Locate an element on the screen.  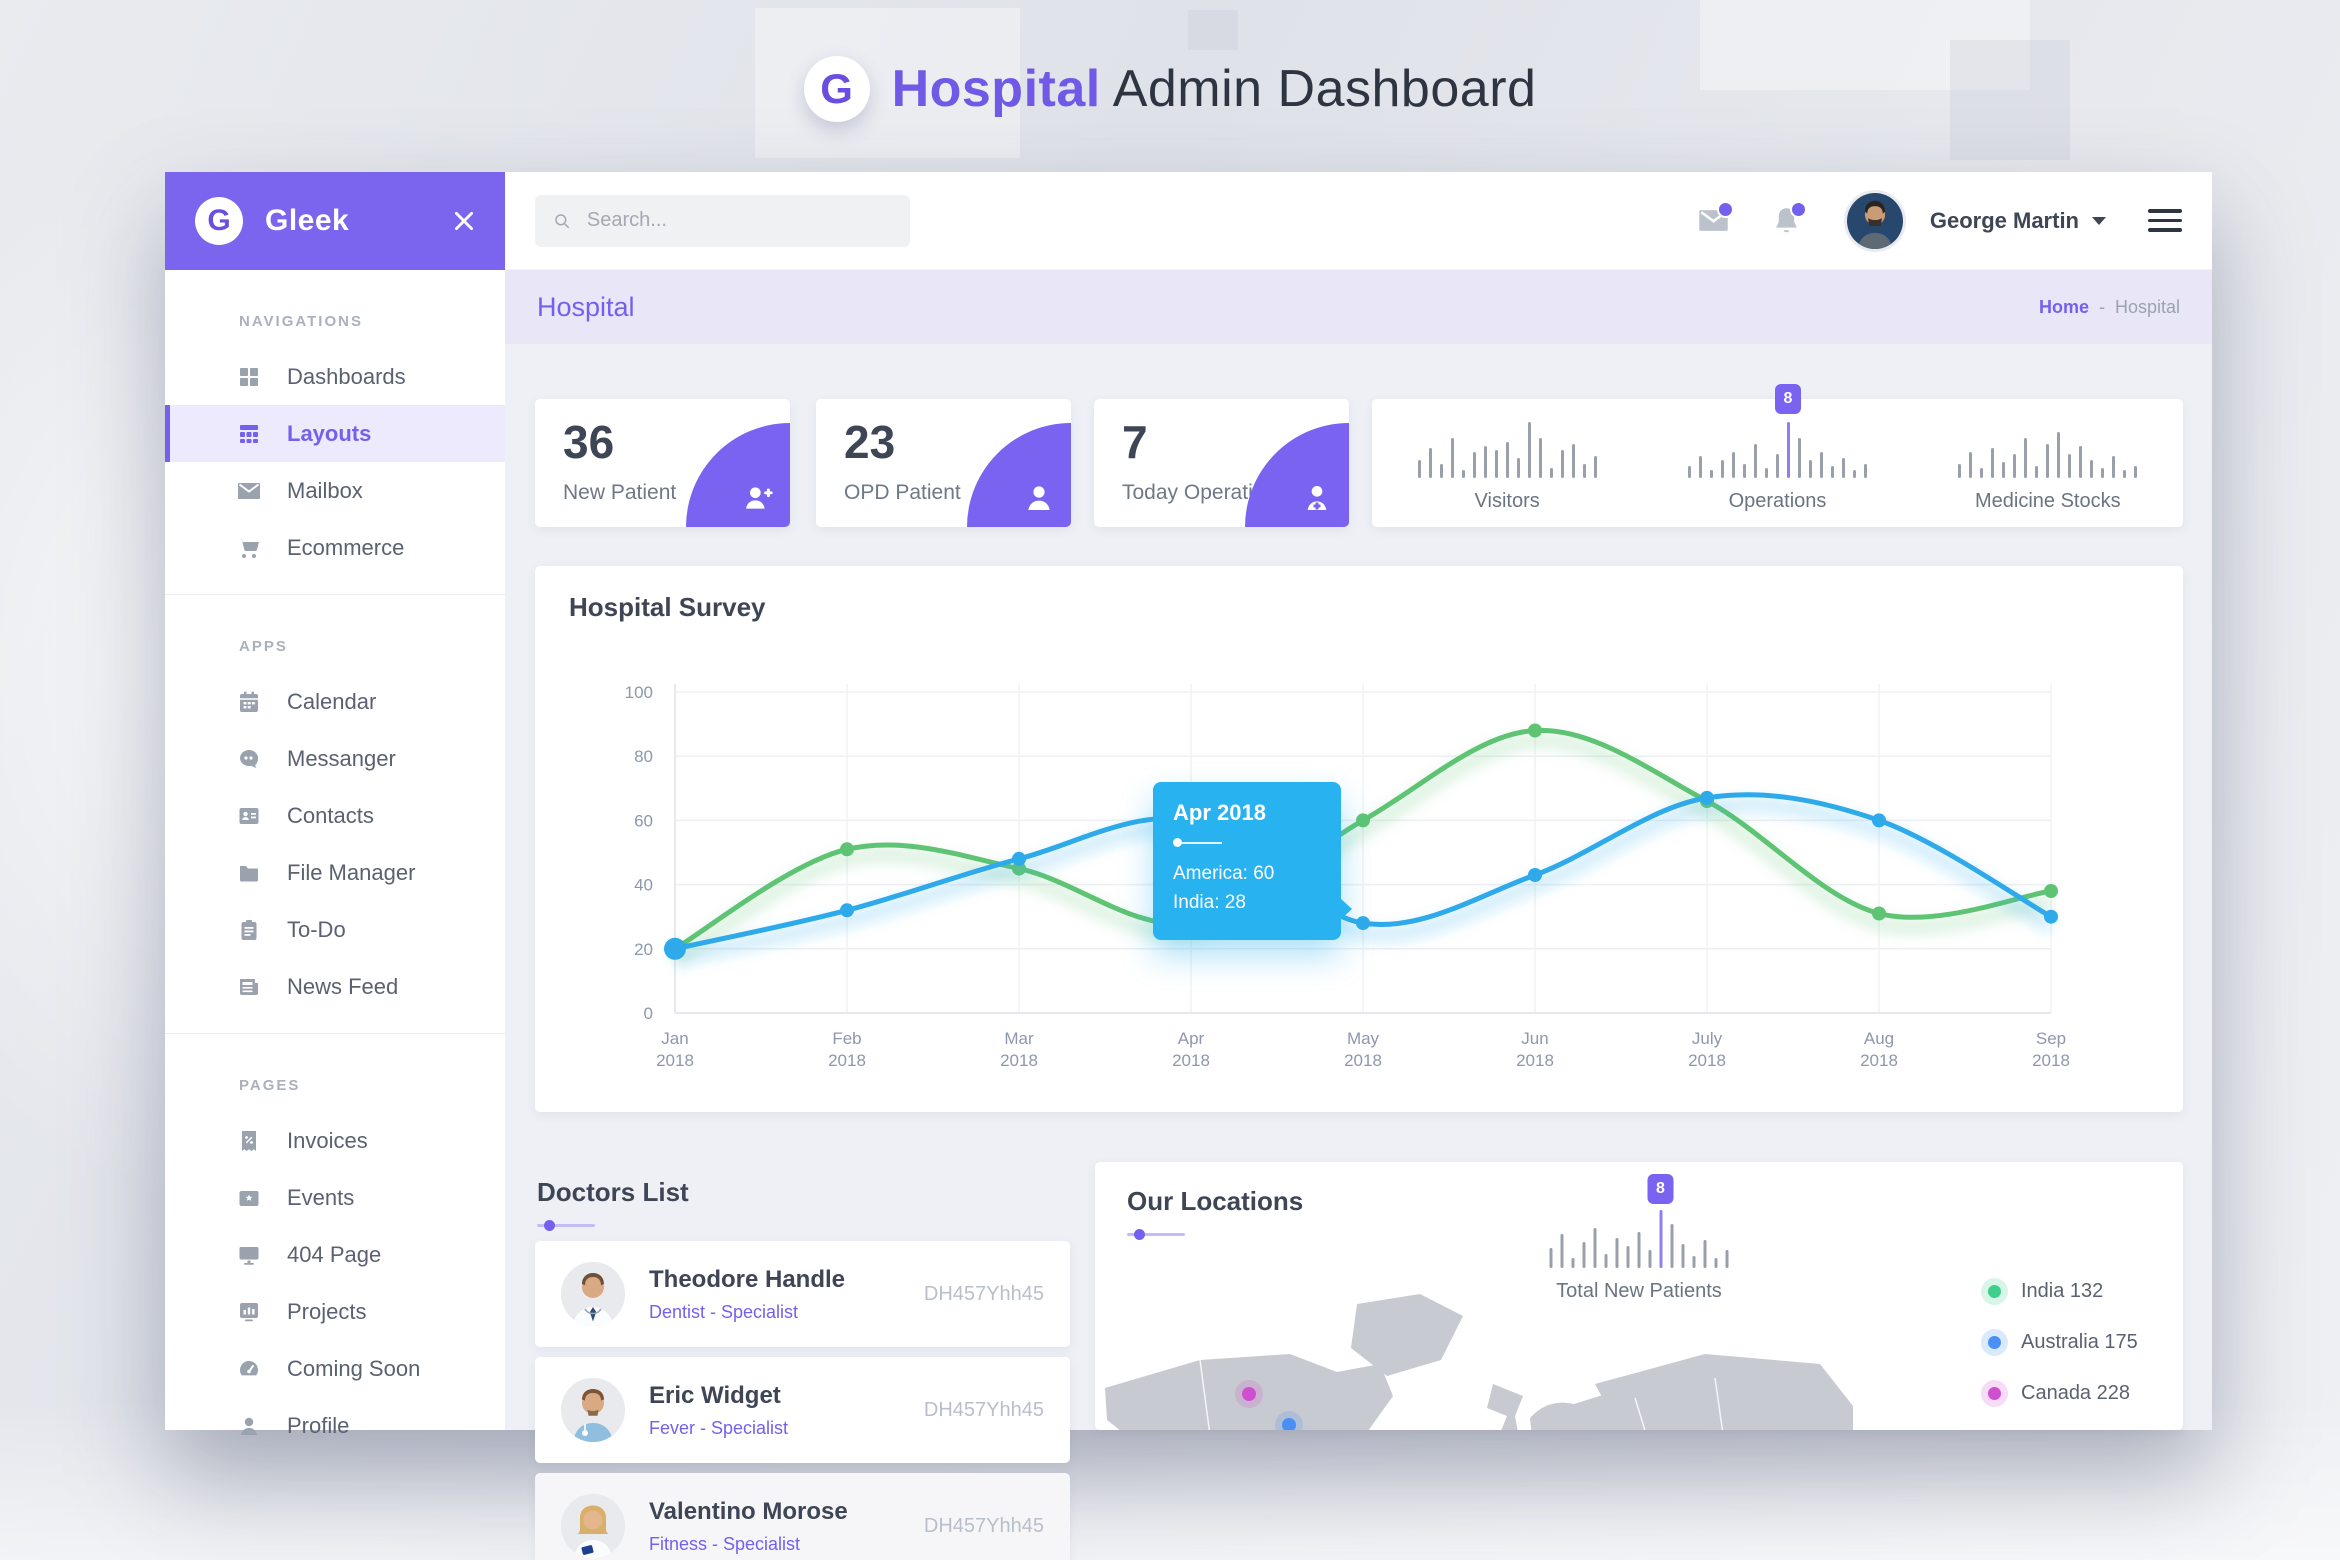
sidebar-item-label: Profile is located at coordinates (318, 1425).